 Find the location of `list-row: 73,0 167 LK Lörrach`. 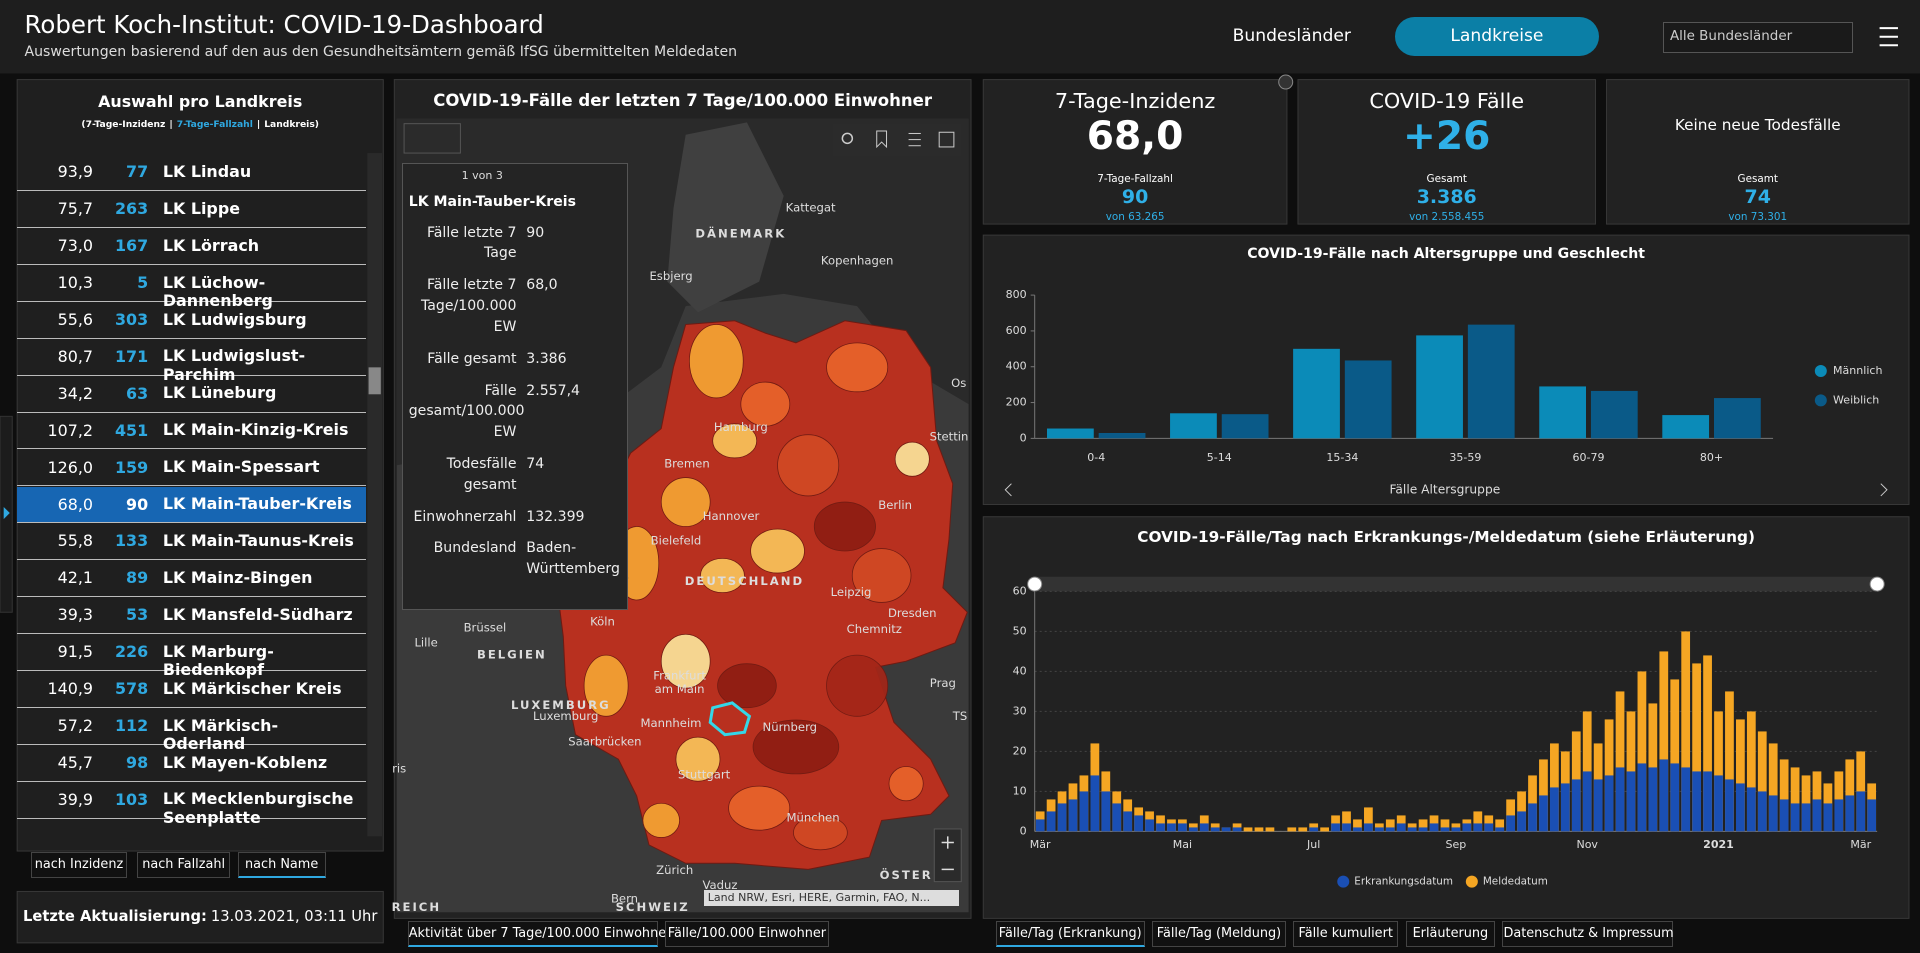

list-row: 73,0 167 LK Lörrach is located at coordinates (192, 246).